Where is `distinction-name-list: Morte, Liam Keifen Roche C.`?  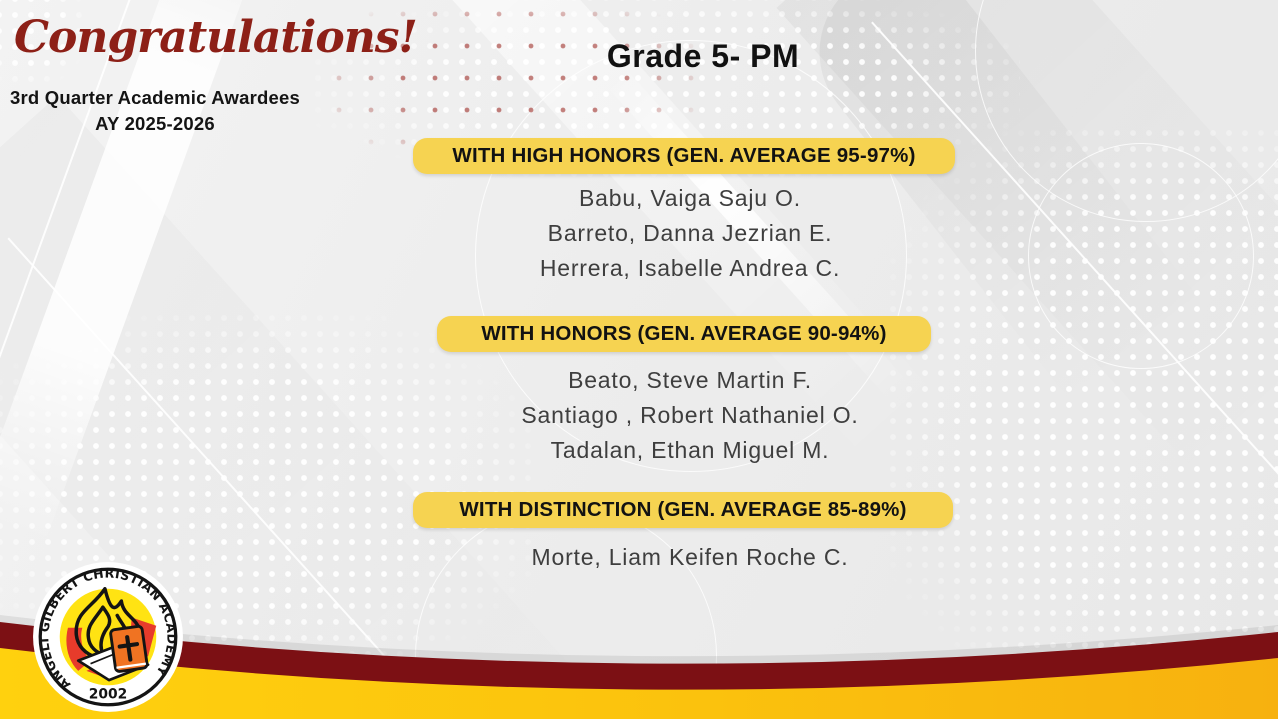
distinction-name-list: Morte, Liam Keifen Roche C. is located at coordinates (690, 557).